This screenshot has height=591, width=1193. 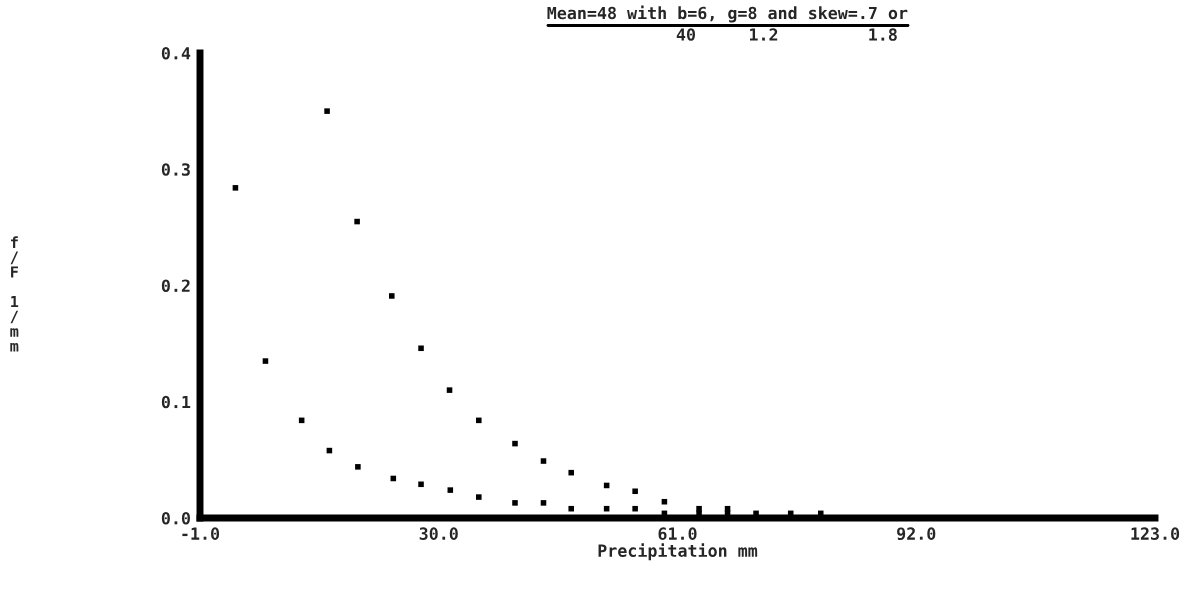 What do you see at coordinates (176, 402) in the screenshot?
I see `y-tick-label: 0.1` at bounding box center [176, 402].